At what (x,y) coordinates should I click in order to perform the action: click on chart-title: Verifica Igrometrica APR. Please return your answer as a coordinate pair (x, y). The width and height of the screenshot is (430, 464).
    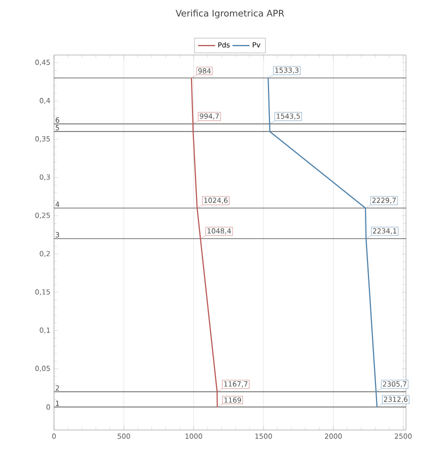
    Looking at the image, I should click on (230, 14).